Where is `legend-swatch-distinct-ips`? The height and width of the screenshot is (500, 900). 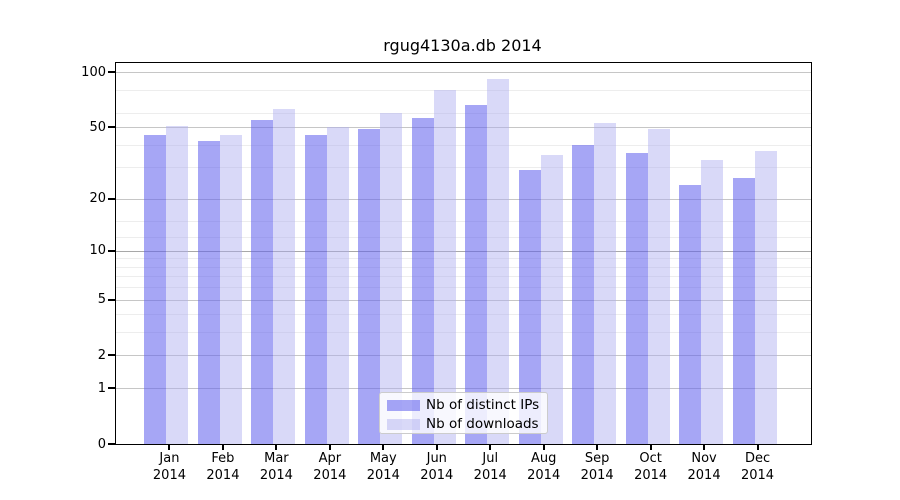
legend-swatch-distinct-ips is located at coordinates (403, 405).